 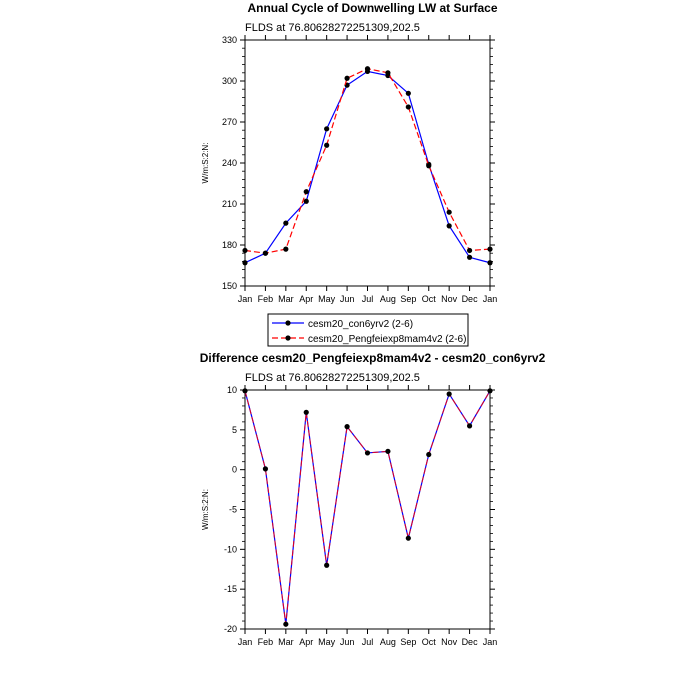 I want to click on y-tick-label: -5, so click(x=233, y=510).